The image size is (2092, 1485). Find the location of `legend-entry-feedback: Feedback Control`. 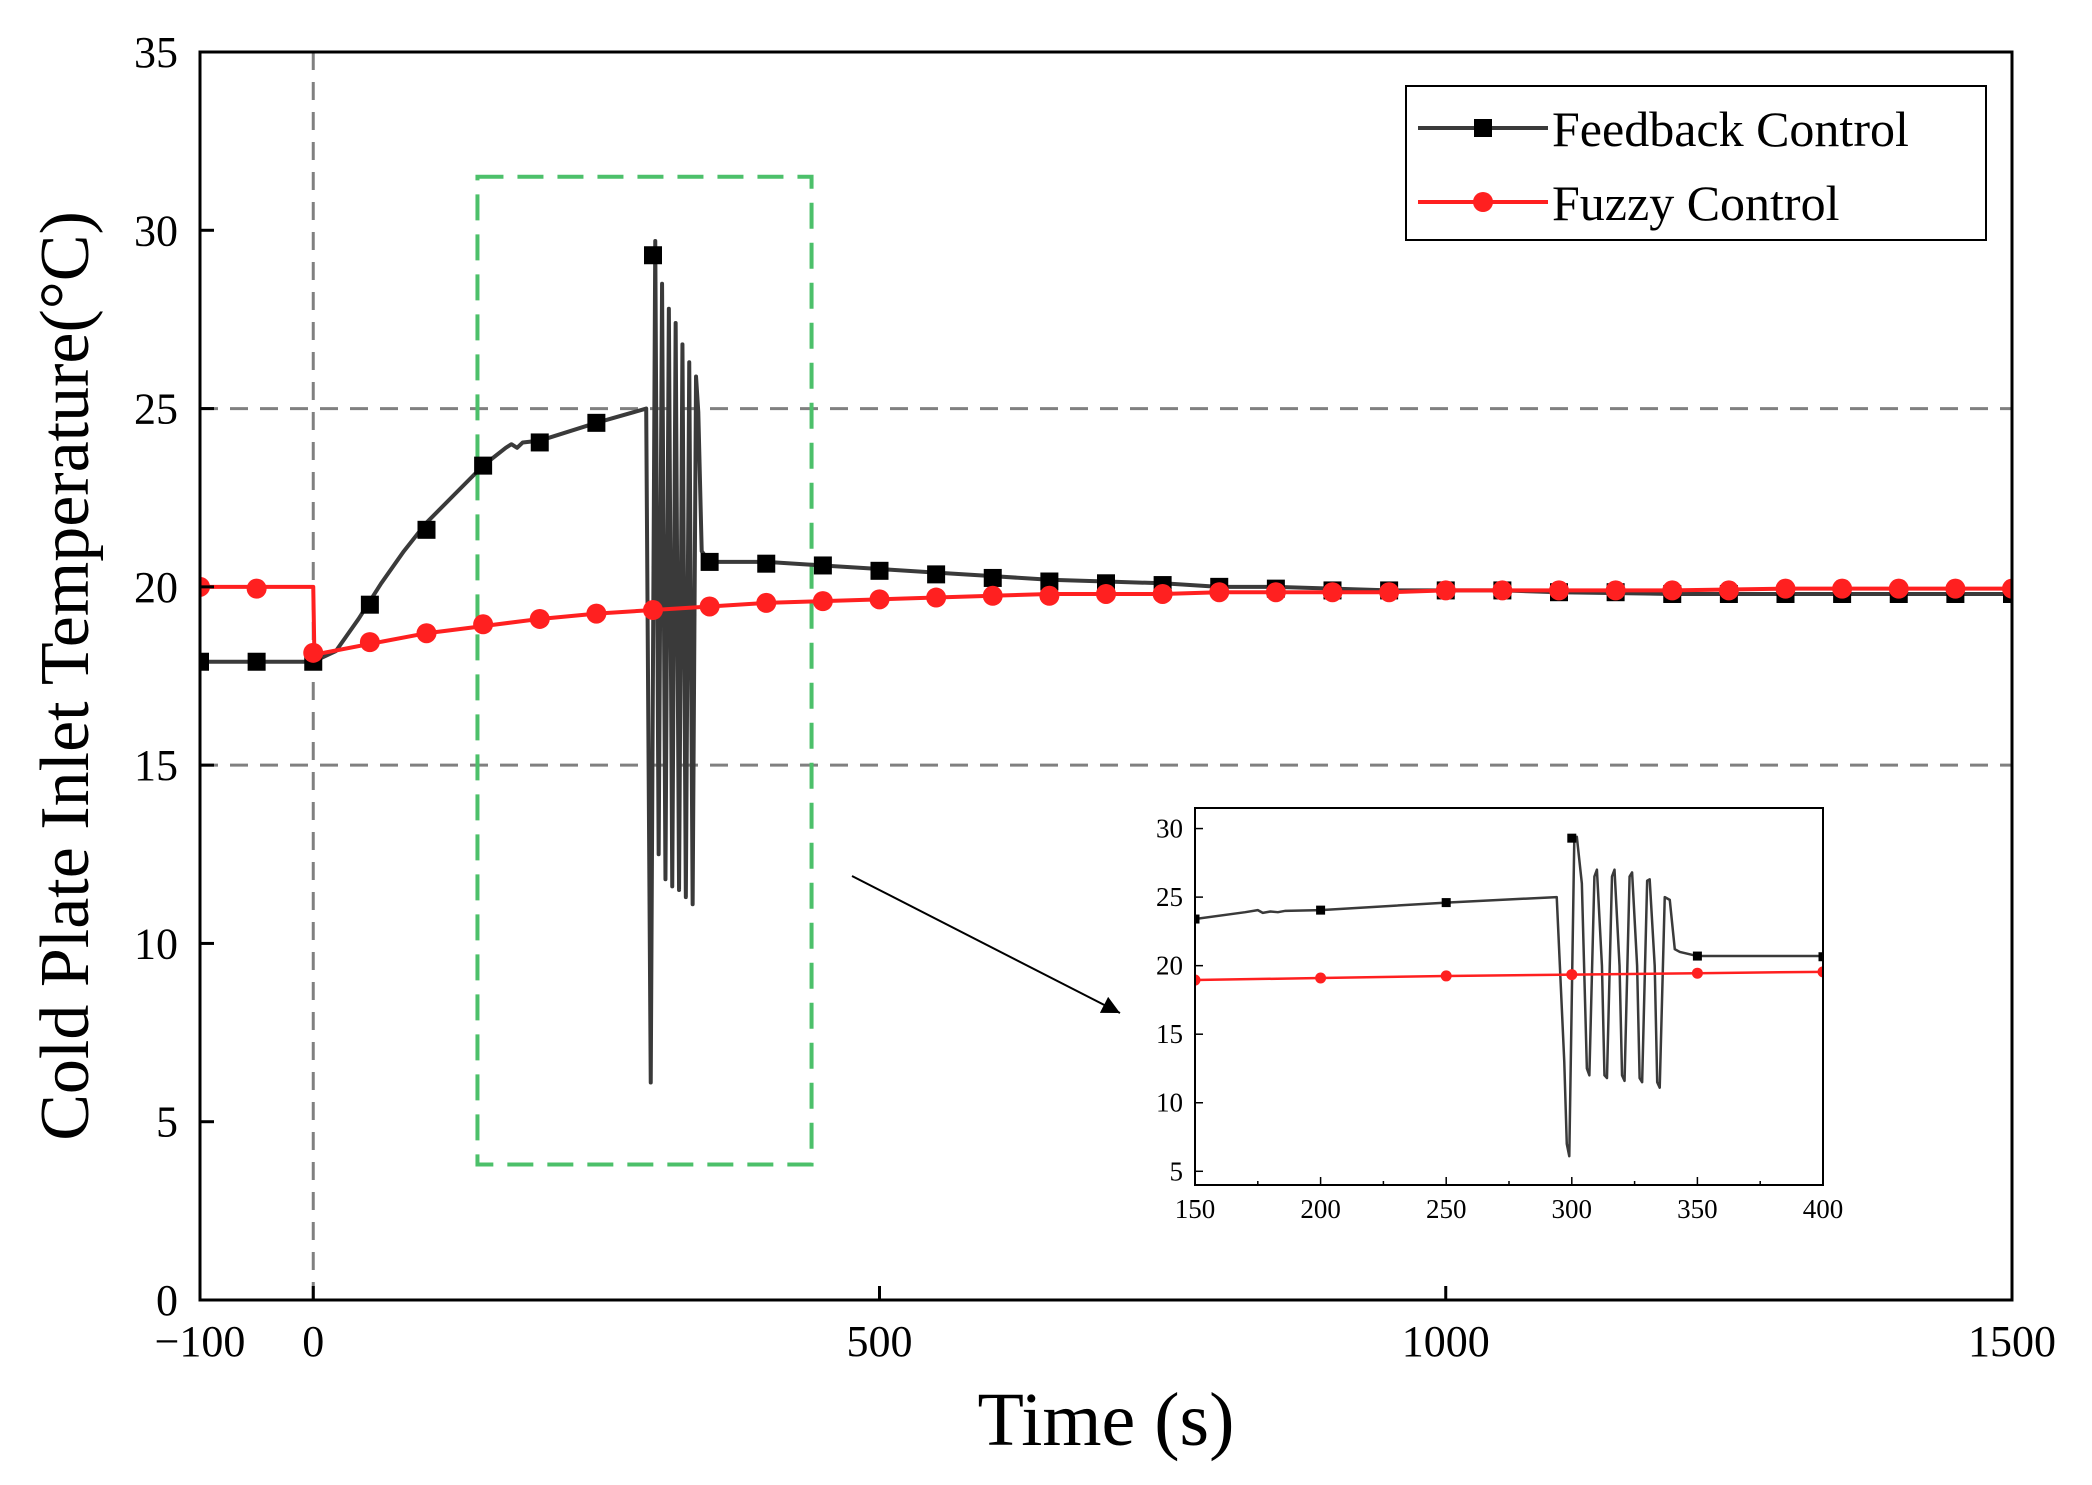

legend-entry-feedback: Feedback Control is located at coordinates (1663, 129).